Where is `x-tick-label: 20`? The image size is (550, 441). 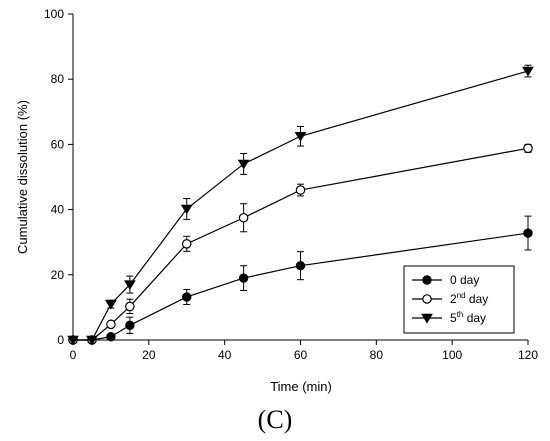 x-tick-label: 20 is located at coordinates (149, 355).